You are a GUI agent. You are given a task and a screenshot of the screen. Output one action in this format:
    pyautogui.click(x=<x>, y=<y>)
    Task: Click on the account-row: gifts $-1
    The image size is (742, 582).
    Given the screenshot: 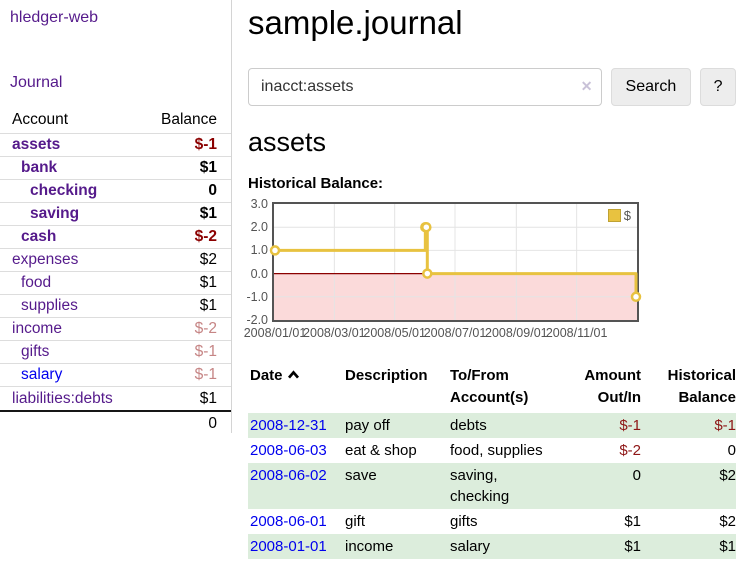 What is the action you would take?
    pyautogui.click(x=115, y=352)
    